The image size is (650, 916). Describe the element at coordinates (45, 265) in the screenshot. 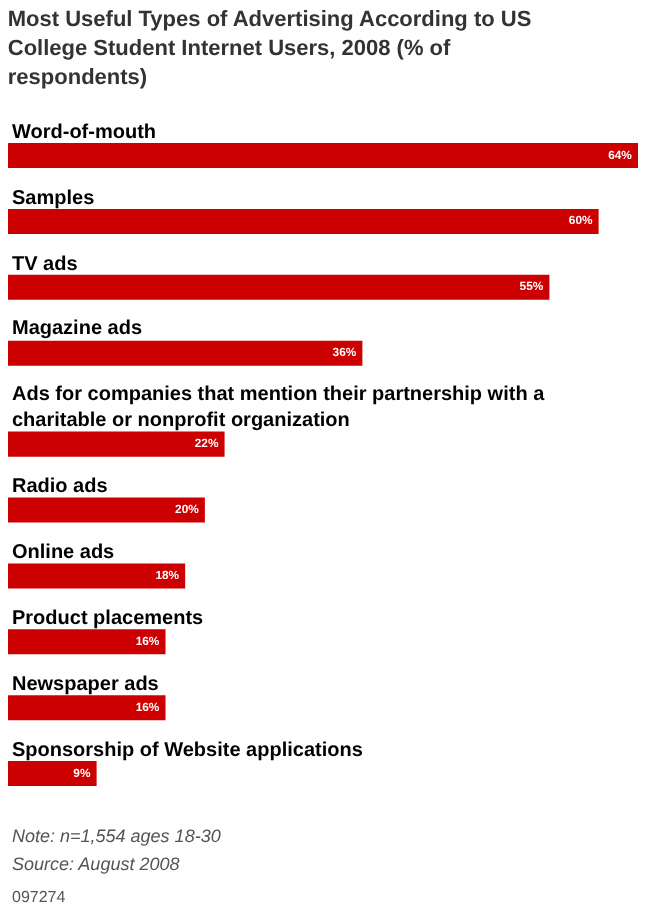

I see `y-tick-label: TV ads` at that location.